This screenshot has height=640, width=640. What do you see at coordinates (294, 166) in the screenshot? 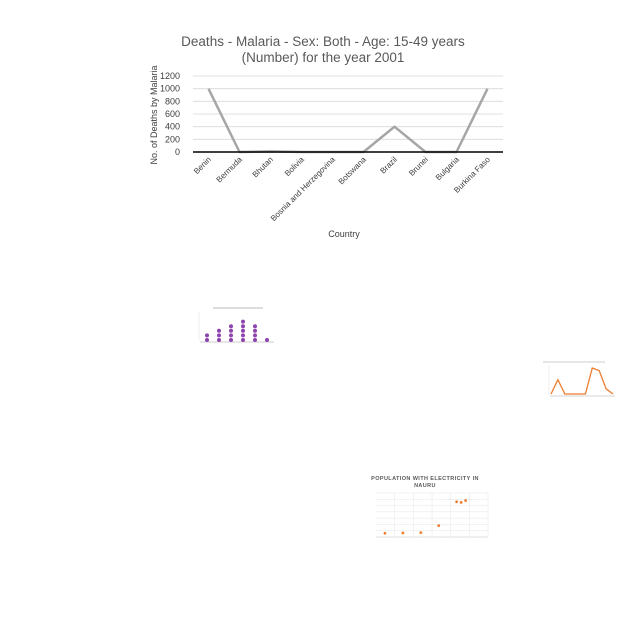
I see `x-tick-label: Bolivia` at bounding box center [294, 166].